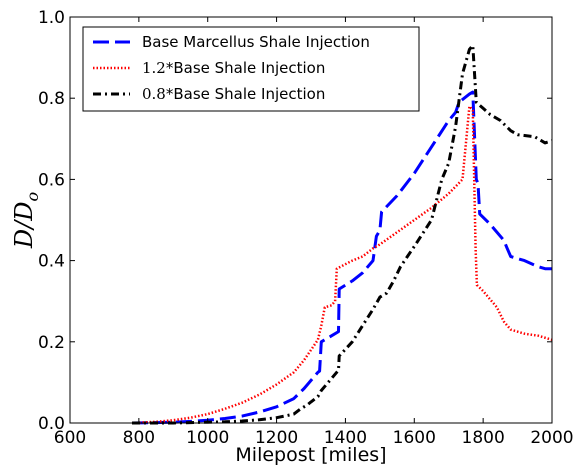 Image resolution: width=579 pixels, height=469 pixels. What do you see at coordinates (551, 438) in the screenshot?
I see `x-tick-label: 2000` at bounding box center [551, 438].